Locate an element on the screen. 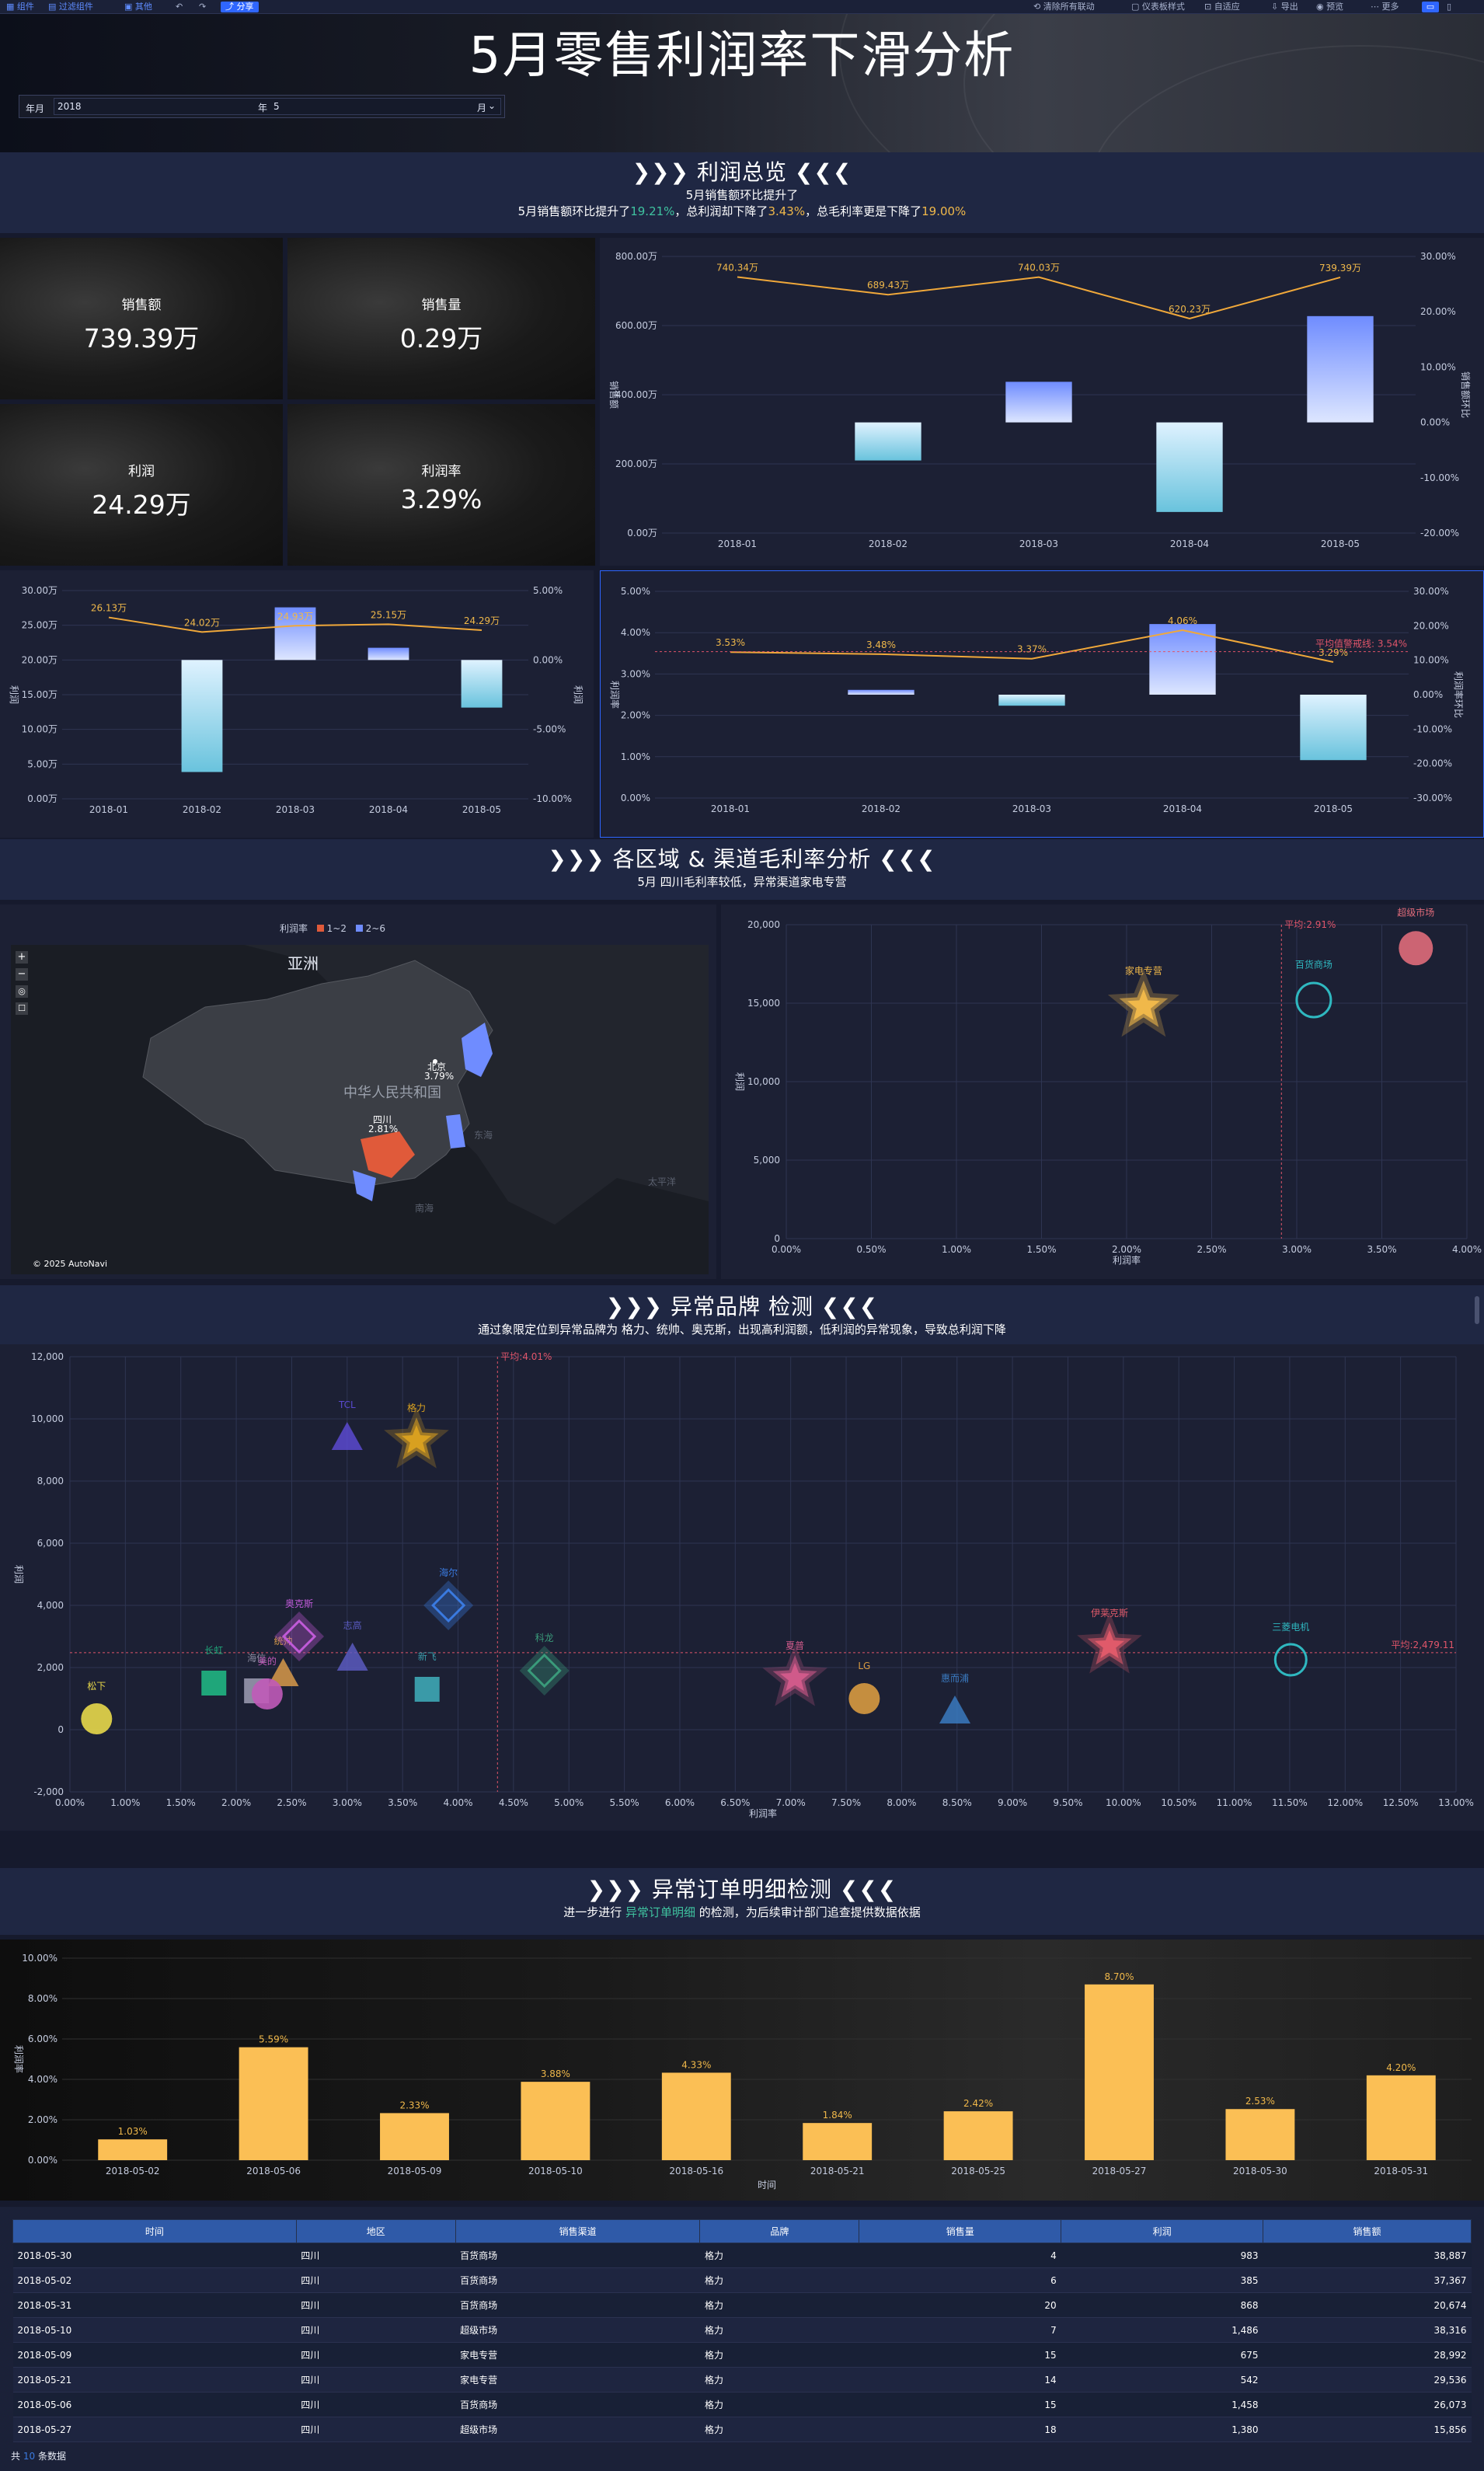 Image resolution: width=1484 pixels, height=2471 pixels. preview-button: ◉ 预览 is located at coordinates (1330, 7).